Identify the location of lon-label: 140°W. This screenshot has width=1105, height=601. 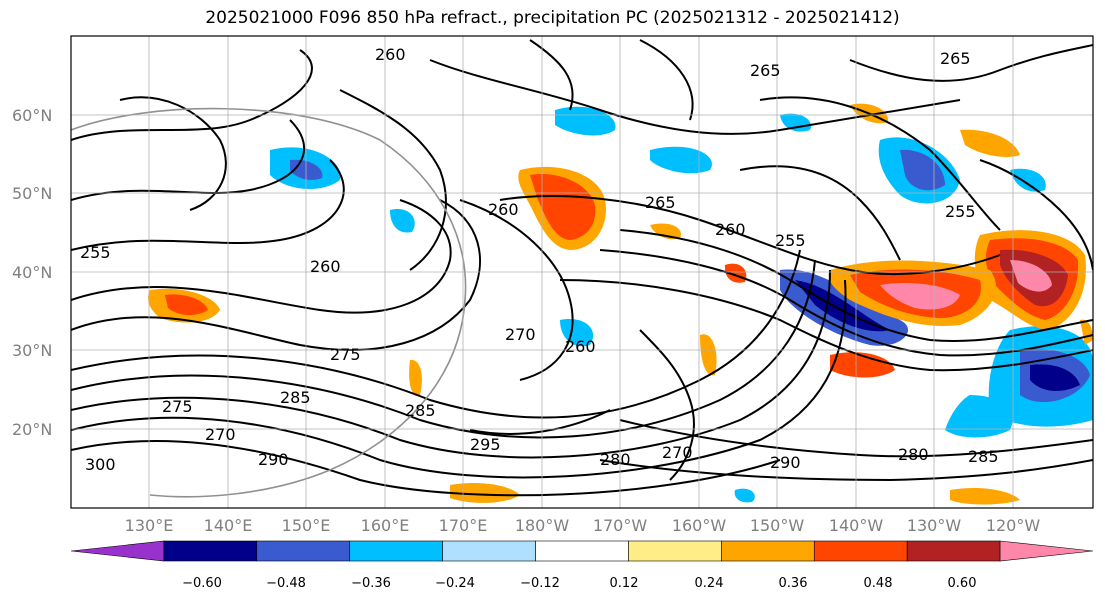
(856, 525).